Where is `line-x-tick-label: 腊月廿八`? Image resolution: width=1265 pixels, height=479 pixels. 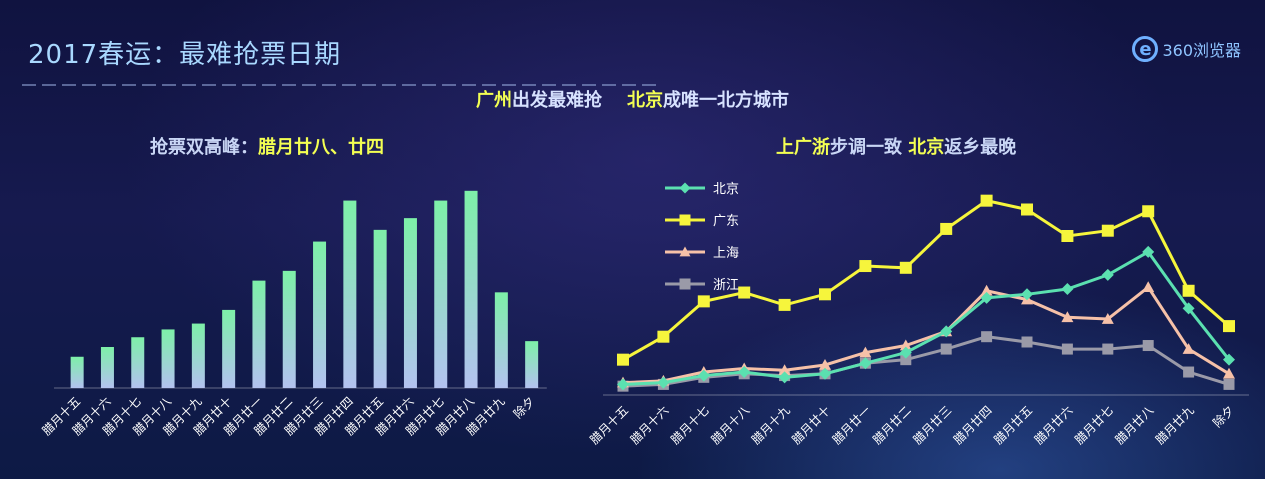
line-x-tick-label: 腊月廿八 is located at coordinates (1134, 425).